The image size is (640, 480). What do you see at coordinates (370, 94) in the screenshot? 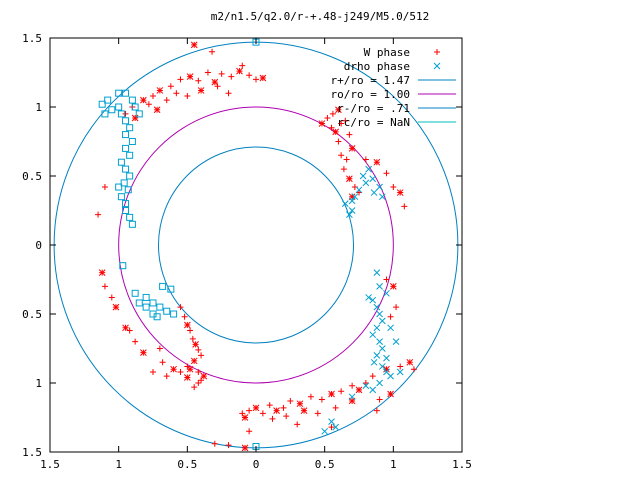
I see `legend-label: ro/ro = 1.00` at bounding box center [370, 94].